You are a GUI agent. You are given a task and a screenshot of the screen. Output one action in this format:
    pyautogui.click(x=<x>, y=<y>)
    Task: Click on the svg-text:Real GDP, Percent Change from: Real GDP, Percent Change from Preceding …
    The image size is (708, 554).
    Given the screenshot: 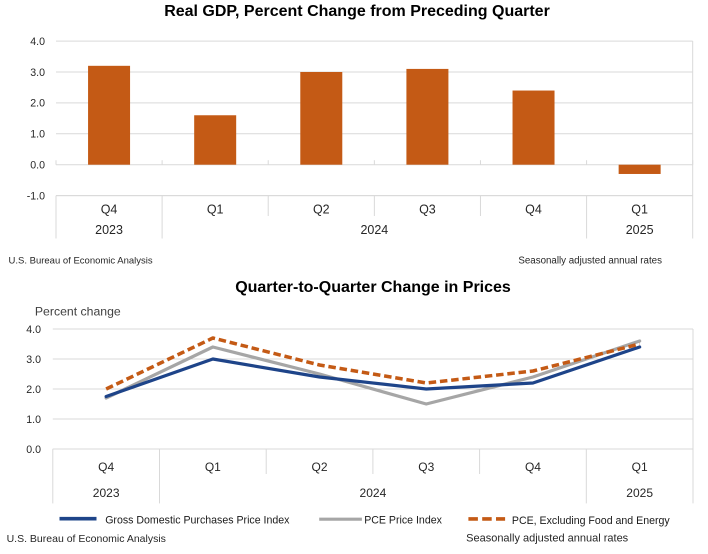 What is the action you would take?
    pyautogui.click(x=357, y=11)
    